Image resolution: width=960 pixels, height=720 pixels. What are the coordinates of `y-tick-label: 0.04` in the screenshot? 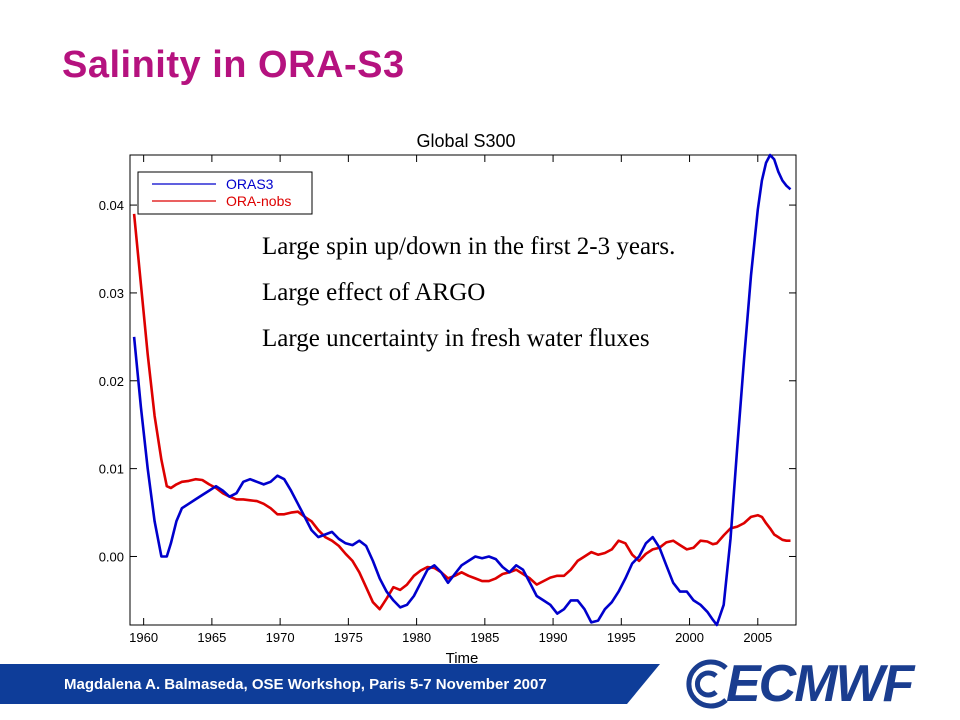 It's located at (111, 205).